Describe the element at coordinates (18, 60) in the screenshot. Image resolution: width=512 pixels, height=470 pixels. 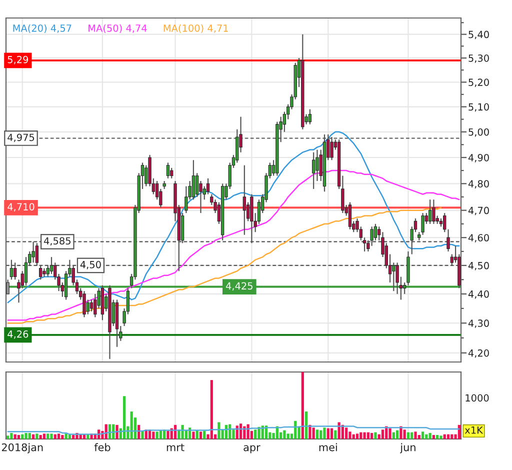
I see `ref-line-label: 5,29` at that location.